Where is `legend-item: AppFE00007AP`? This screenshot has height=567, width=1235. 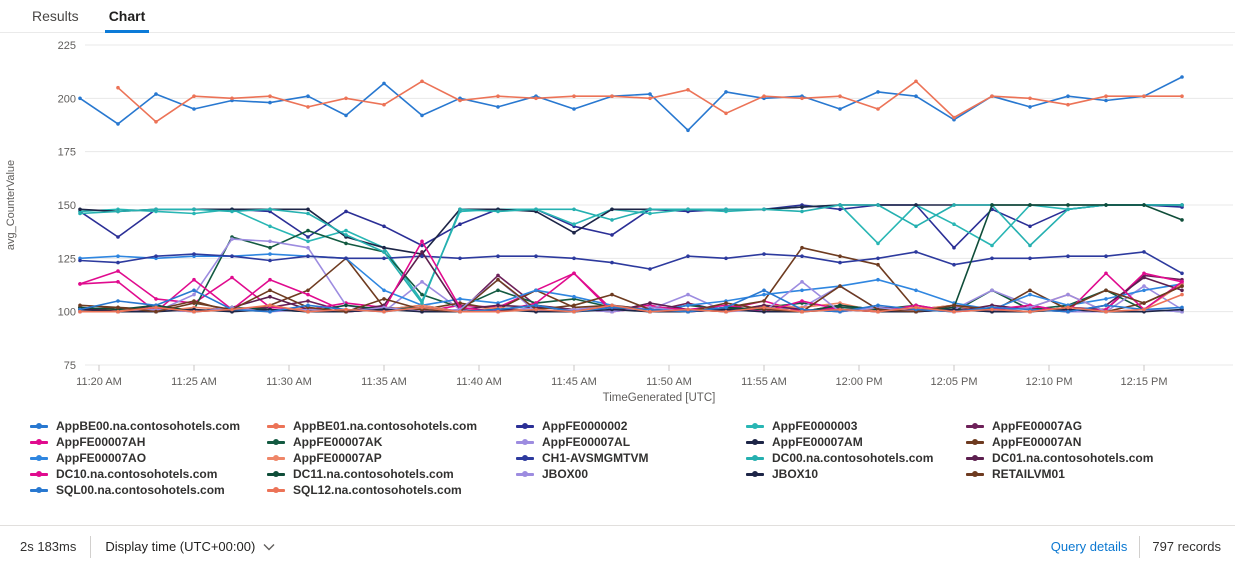 legend-item: AppFE00007AP is located at coordinates (391, 458).